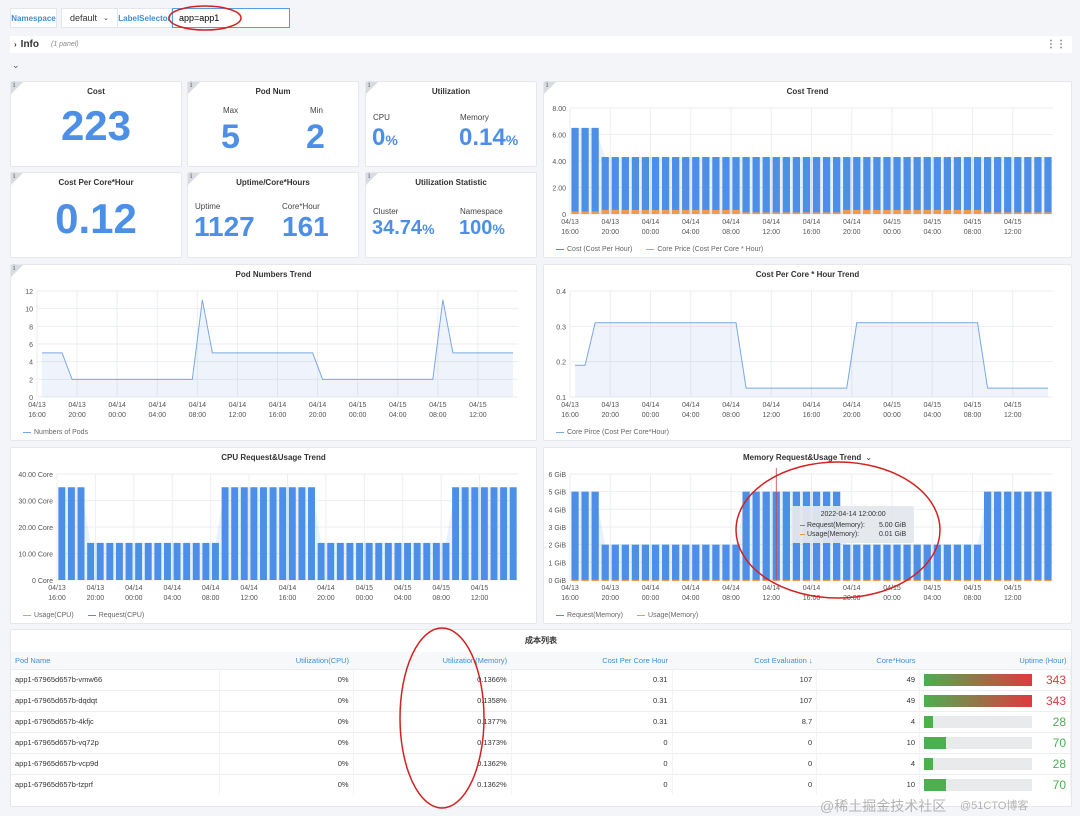 The width and height of the screenshot is (1080, 816). Describe the element at coordinates (833, 534) in the screenshot. I see `tooltip-label: Usage(Memory):` at that location.